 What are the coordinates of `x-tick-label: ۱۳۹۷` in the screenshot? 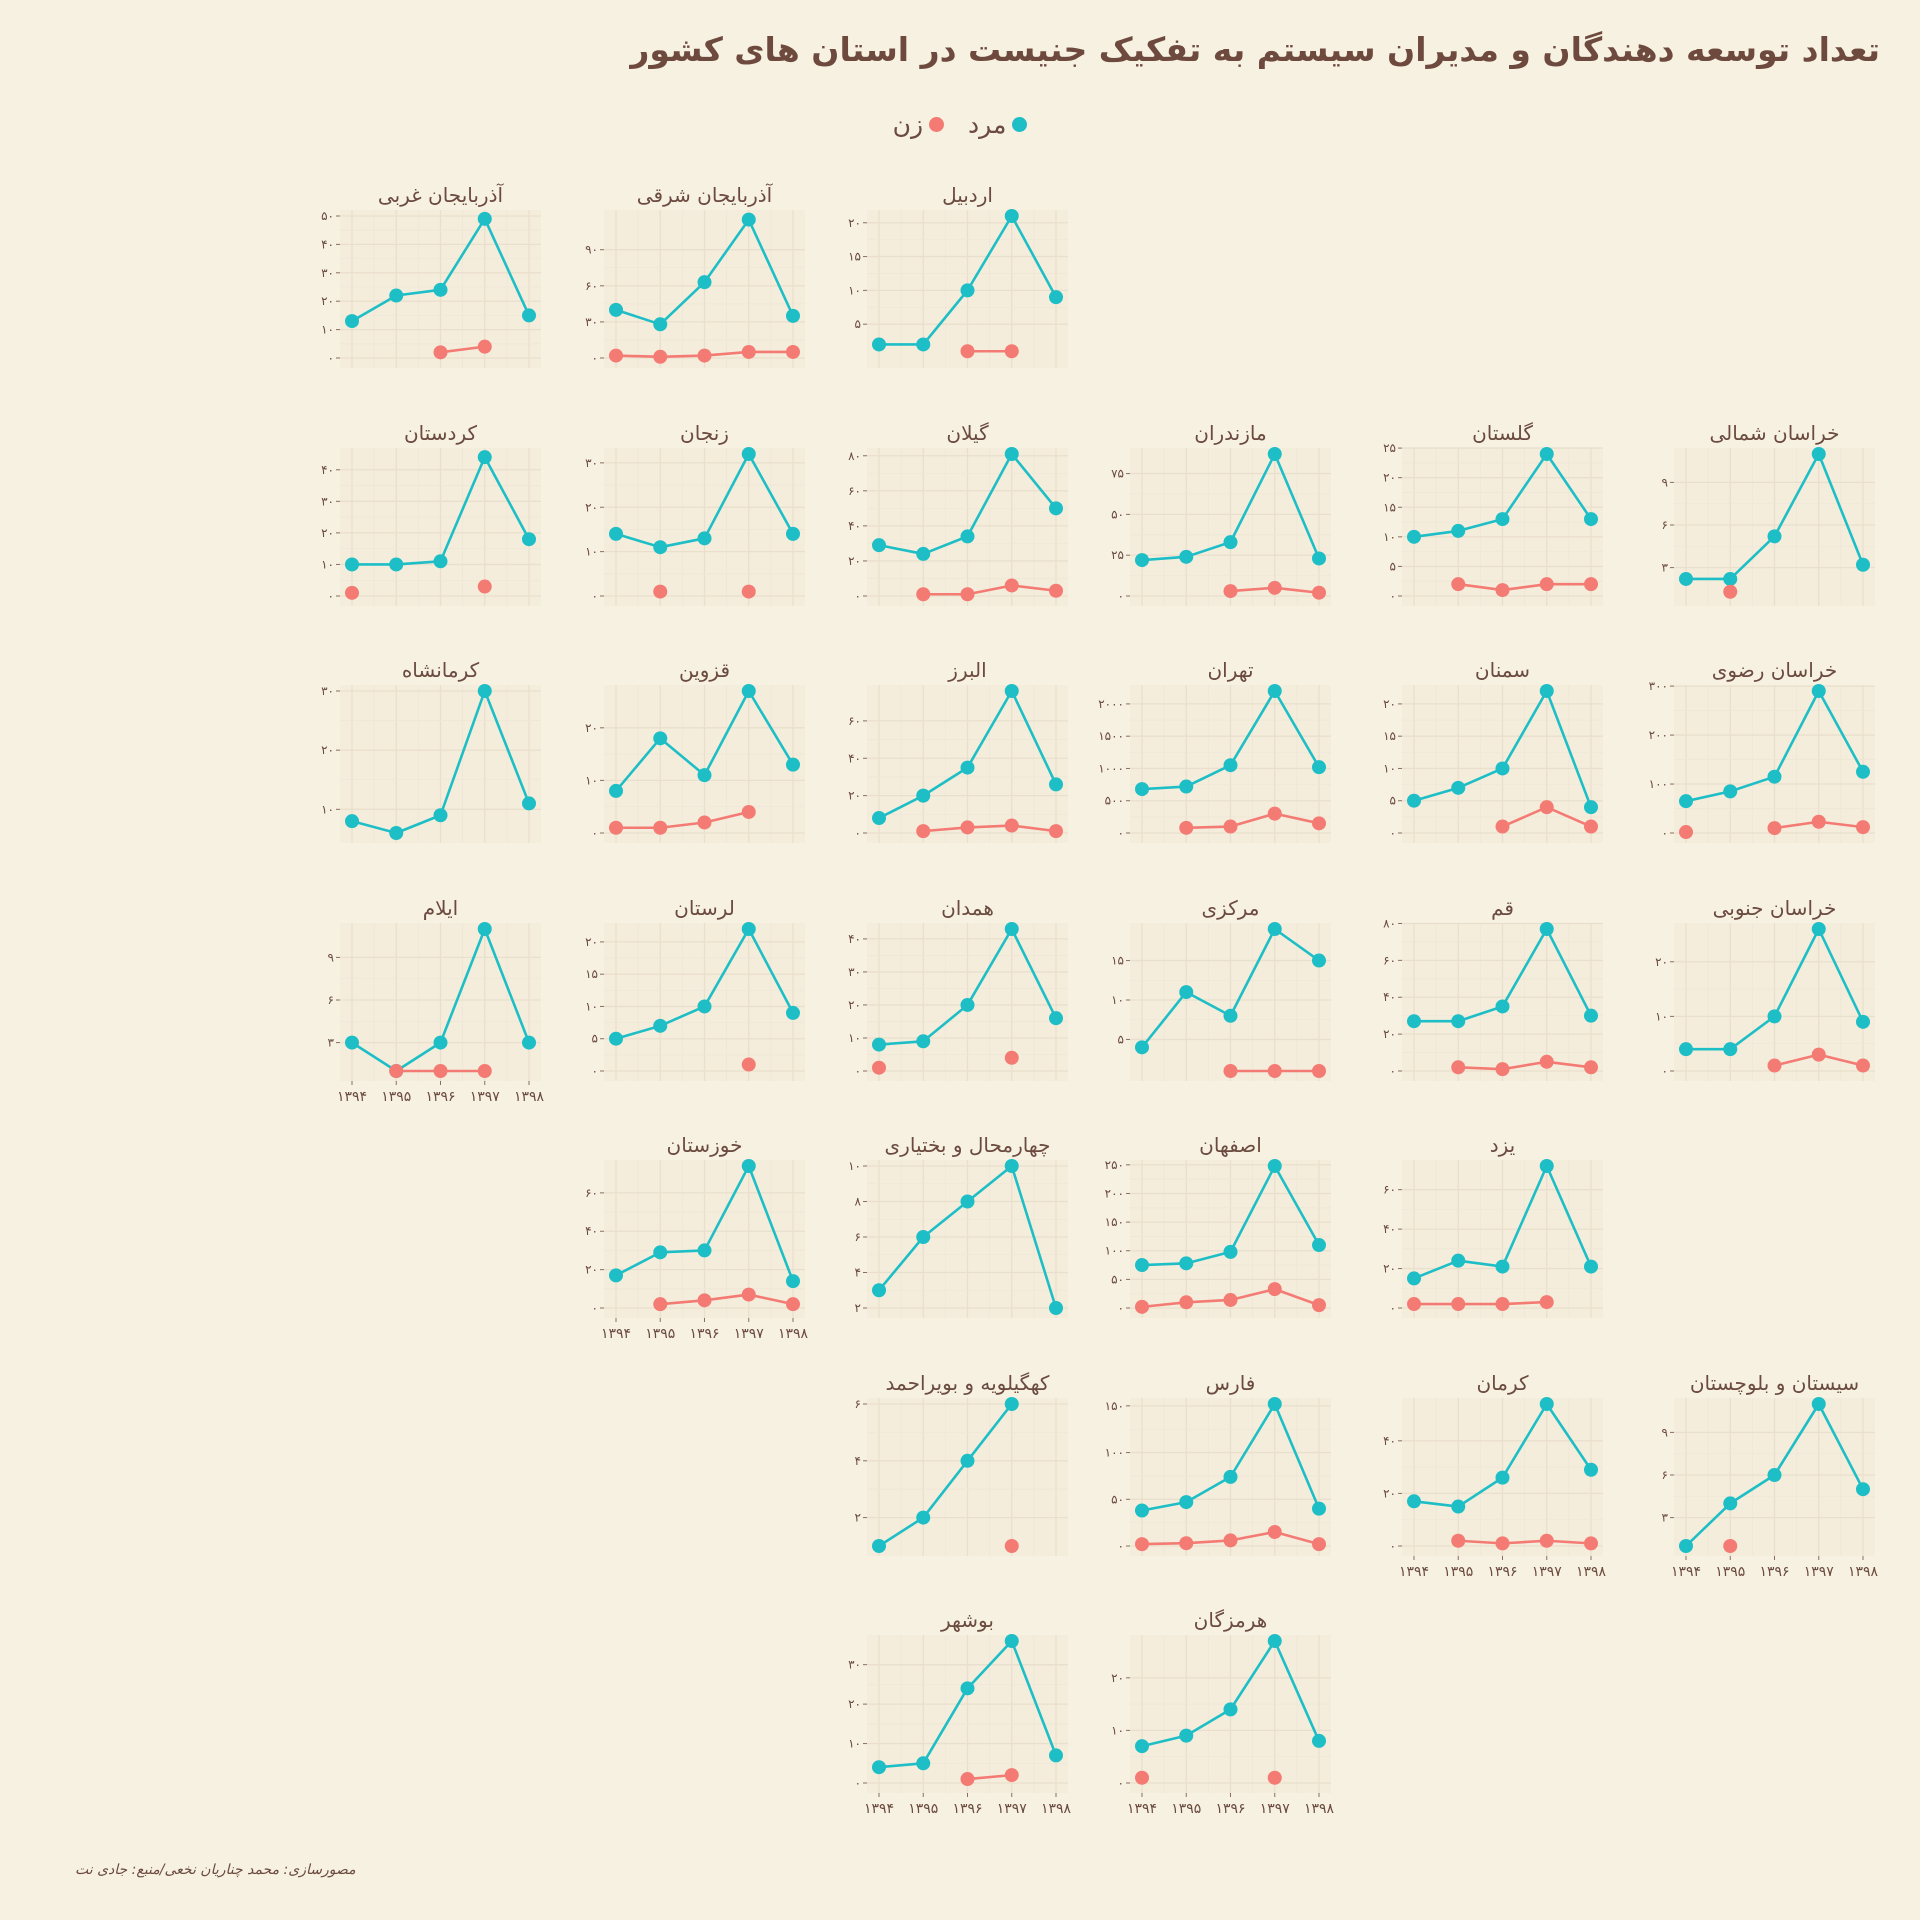 It's located at (1275, 1809).